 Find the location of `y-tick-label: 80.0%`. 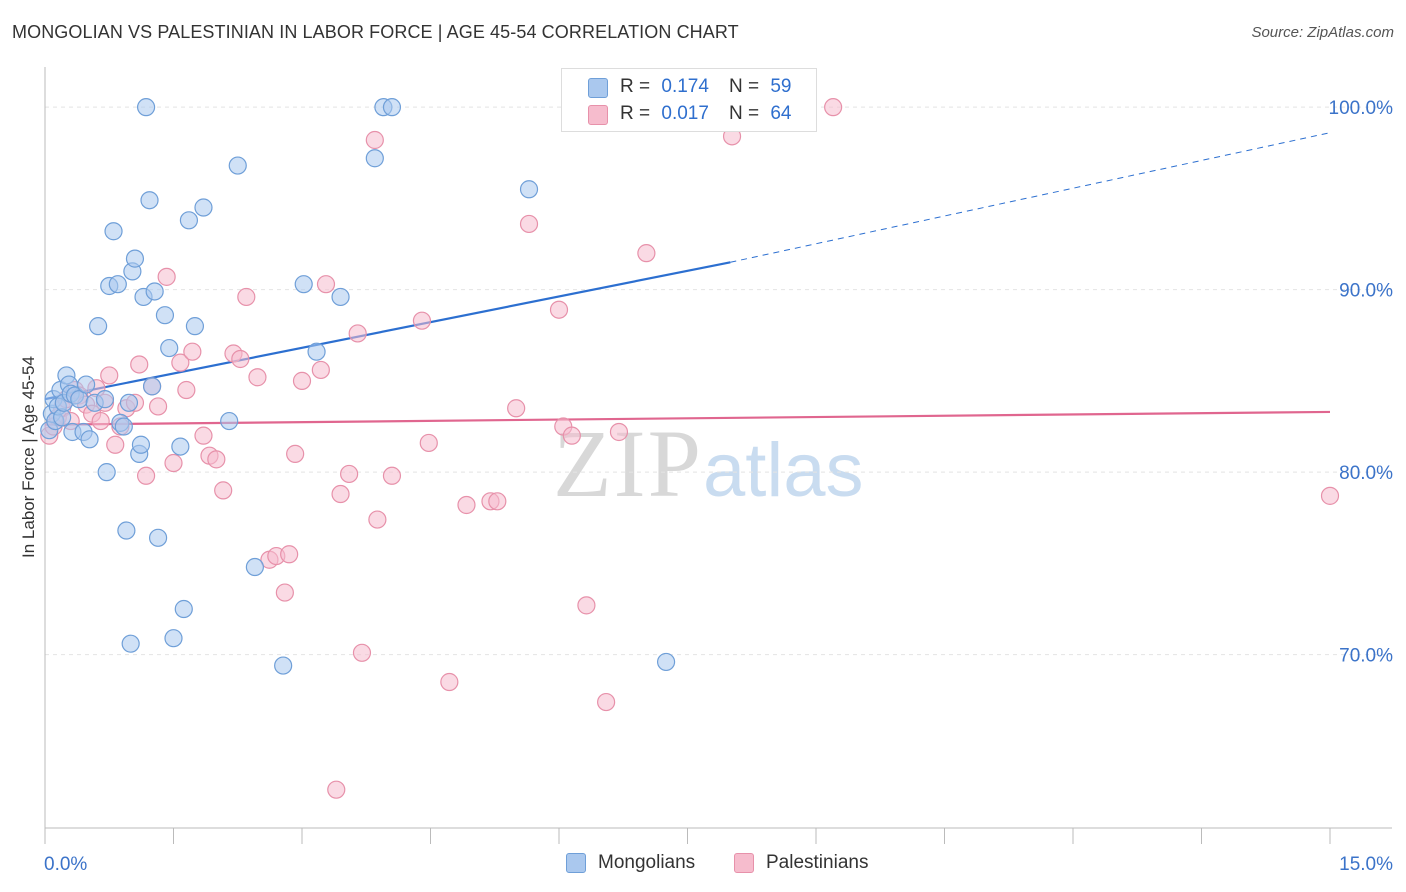

y-tick-label: 80.0% is located at coordinates (1366, 473).